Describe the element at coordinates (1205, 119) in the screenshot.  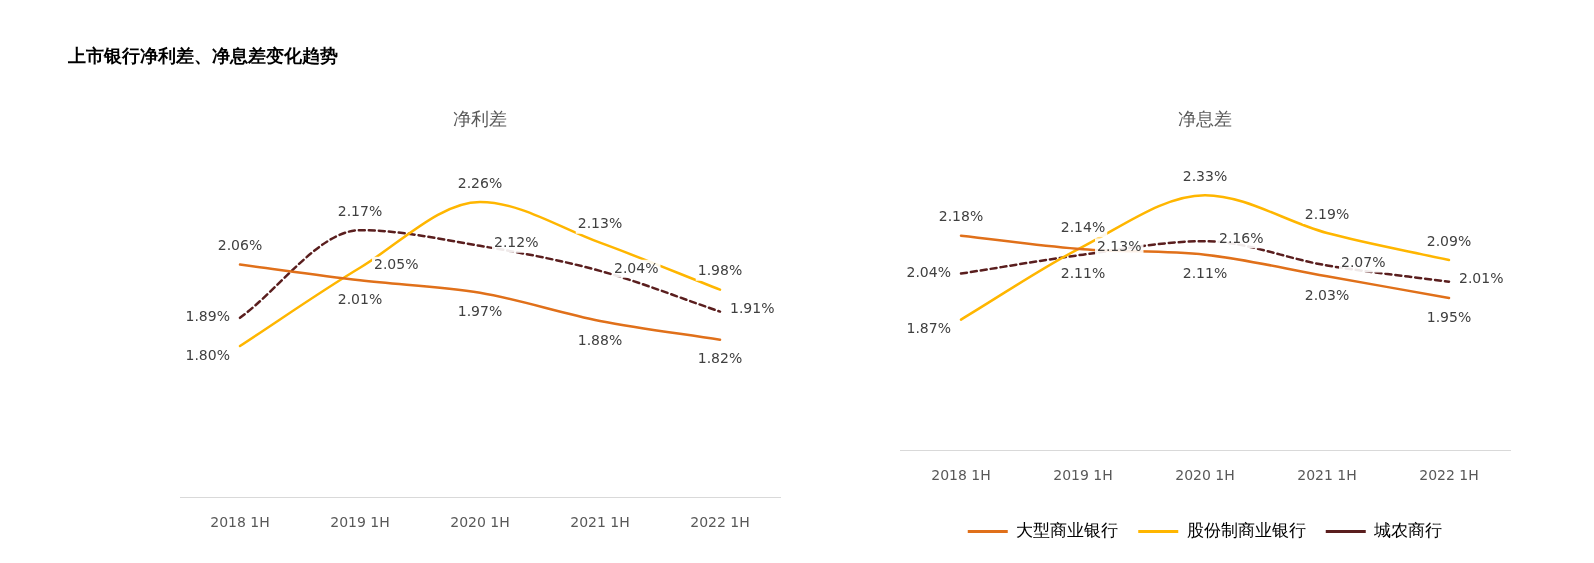
I see `chart-title: 净息差` at that location.